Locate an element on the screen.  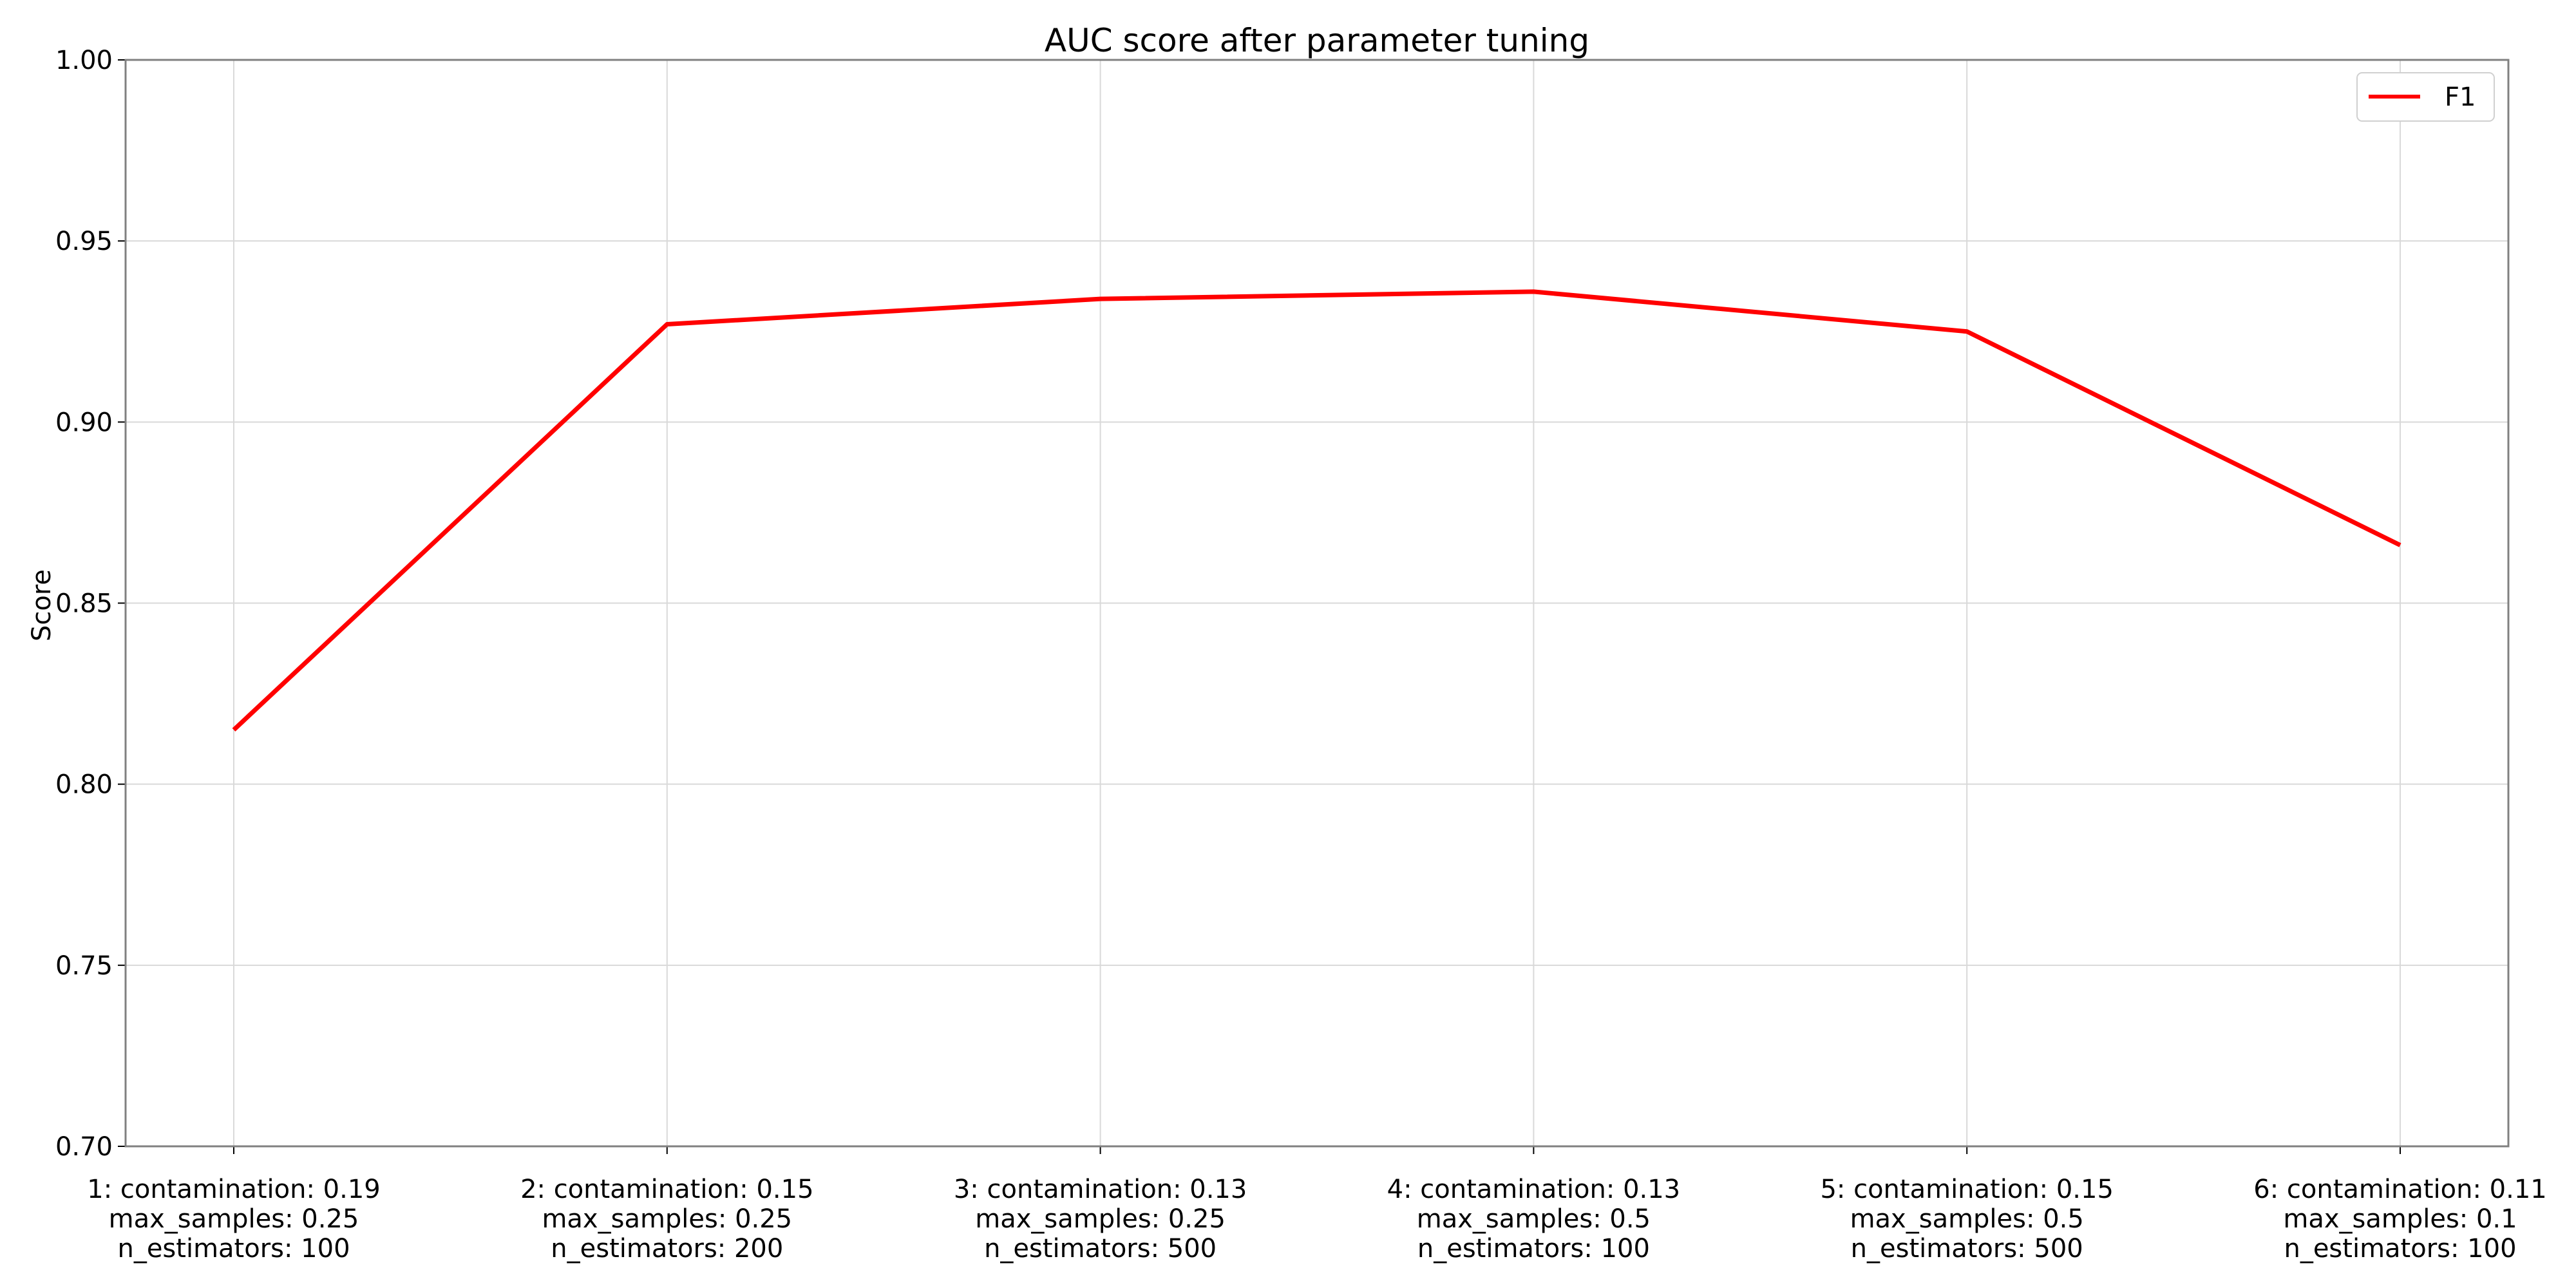
y-tick-label: 0.75 is located at coordinates (84, 966).